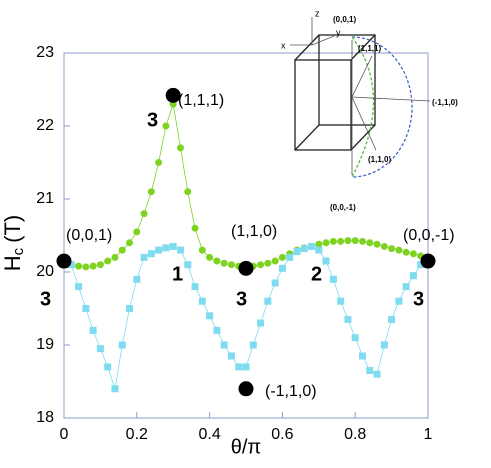 This screenshot has height=468, width=491. What do you see at coordinates (343, 207) in the screenshot?
I see `inset-label: (0,0,-1)` at bounding box center [343, 207].